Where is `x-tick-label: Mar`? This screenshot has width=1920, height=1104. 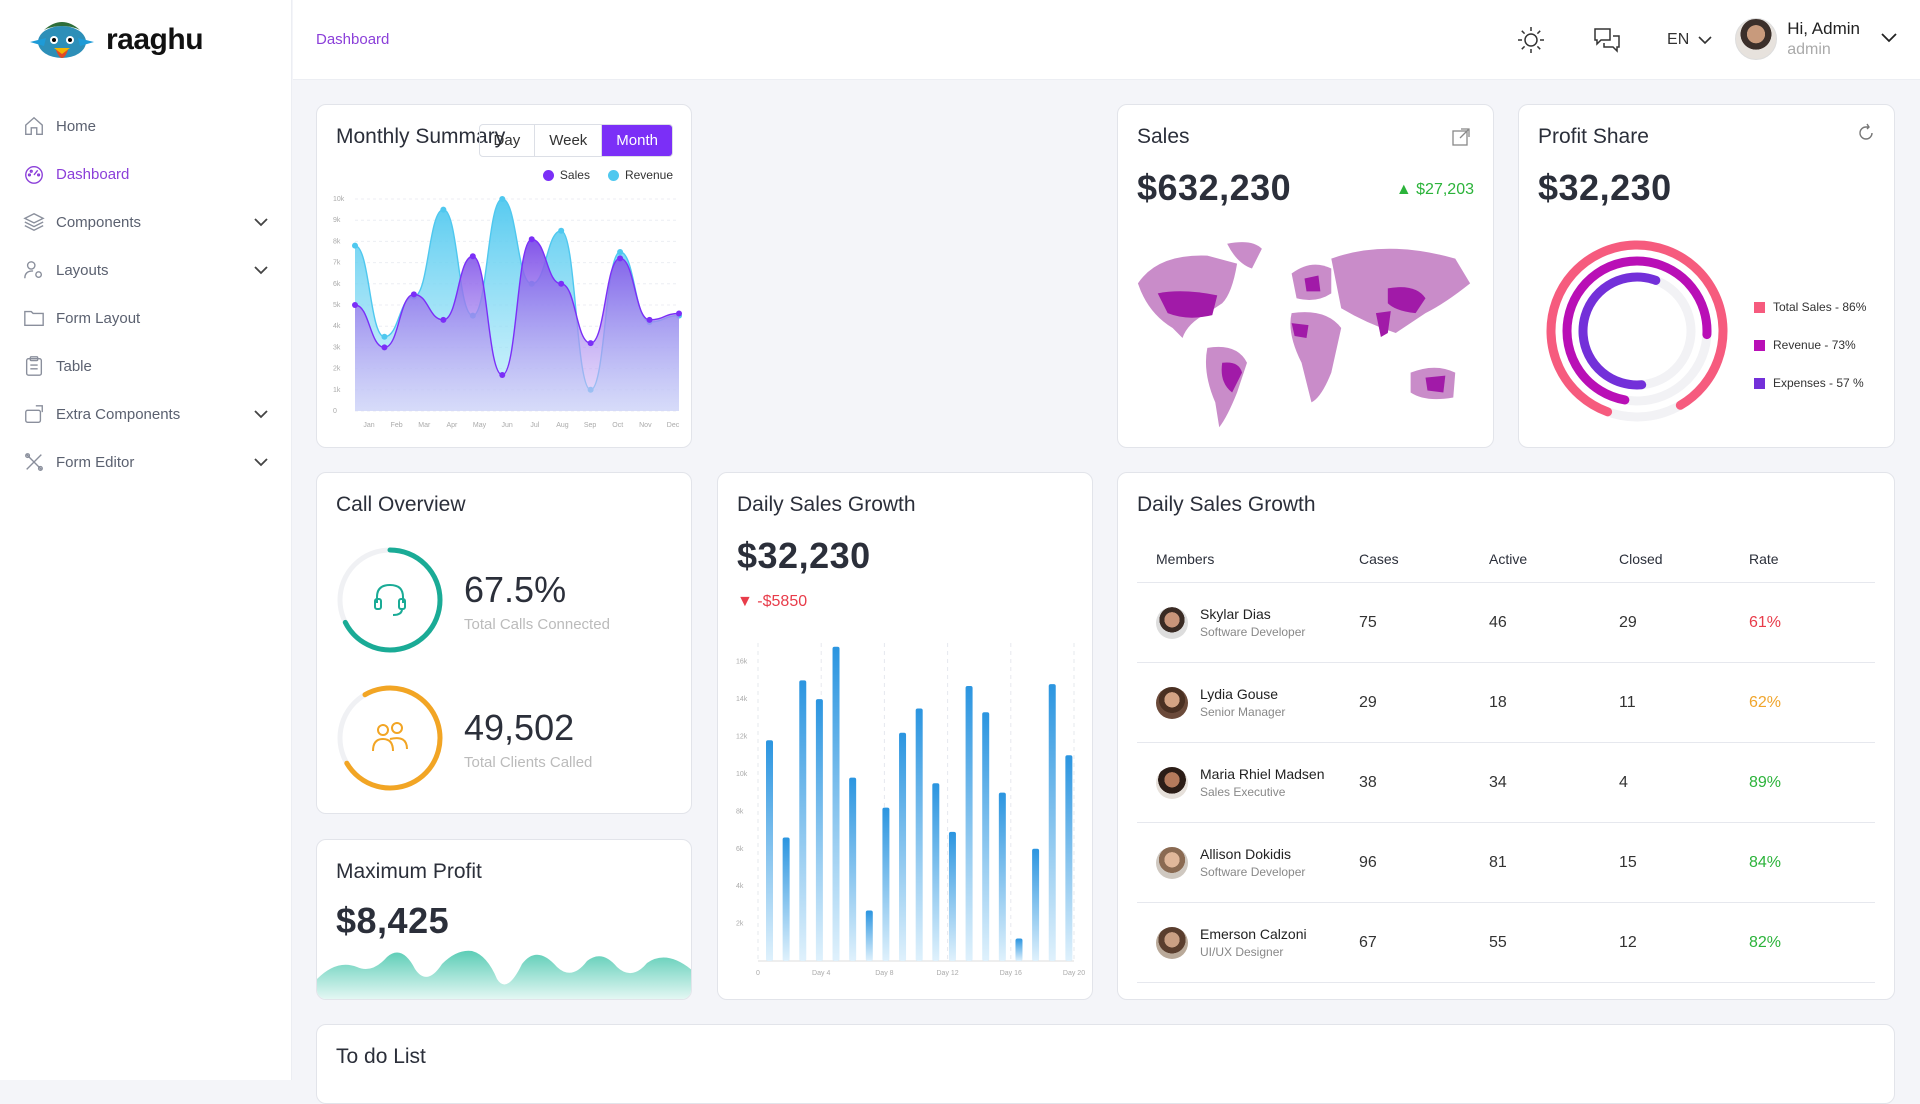 x-tick-label: Mar is located at coordinates (424, 425).